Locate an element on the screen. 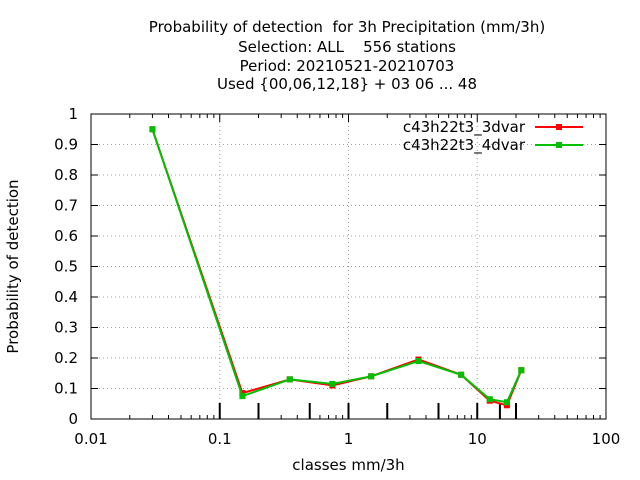  y-tick-label: 0.6 is located at coordinates (66, 236).